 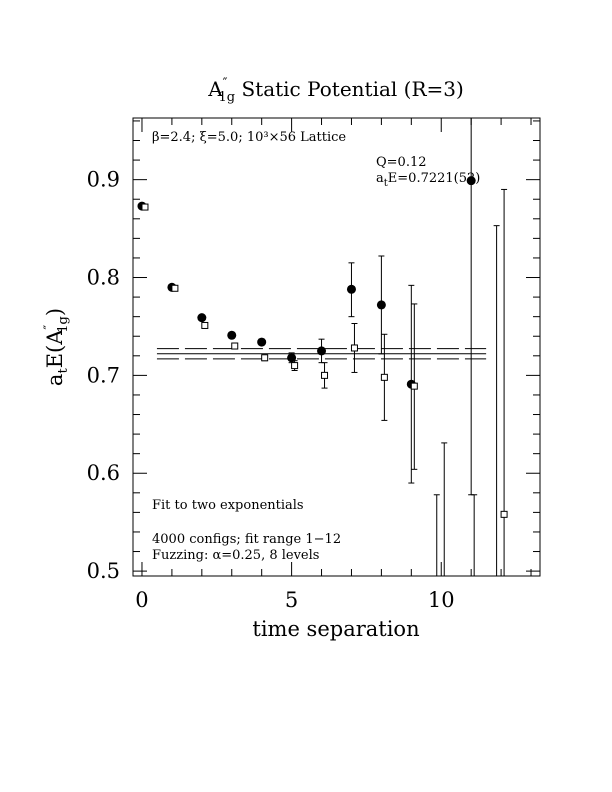 What do you see at coordinates (235, 555) in the screenshot?
I see `fuzzing-annotation: Fuzzing: α=0.25, 8 levels` at bounding box center [235, 555].